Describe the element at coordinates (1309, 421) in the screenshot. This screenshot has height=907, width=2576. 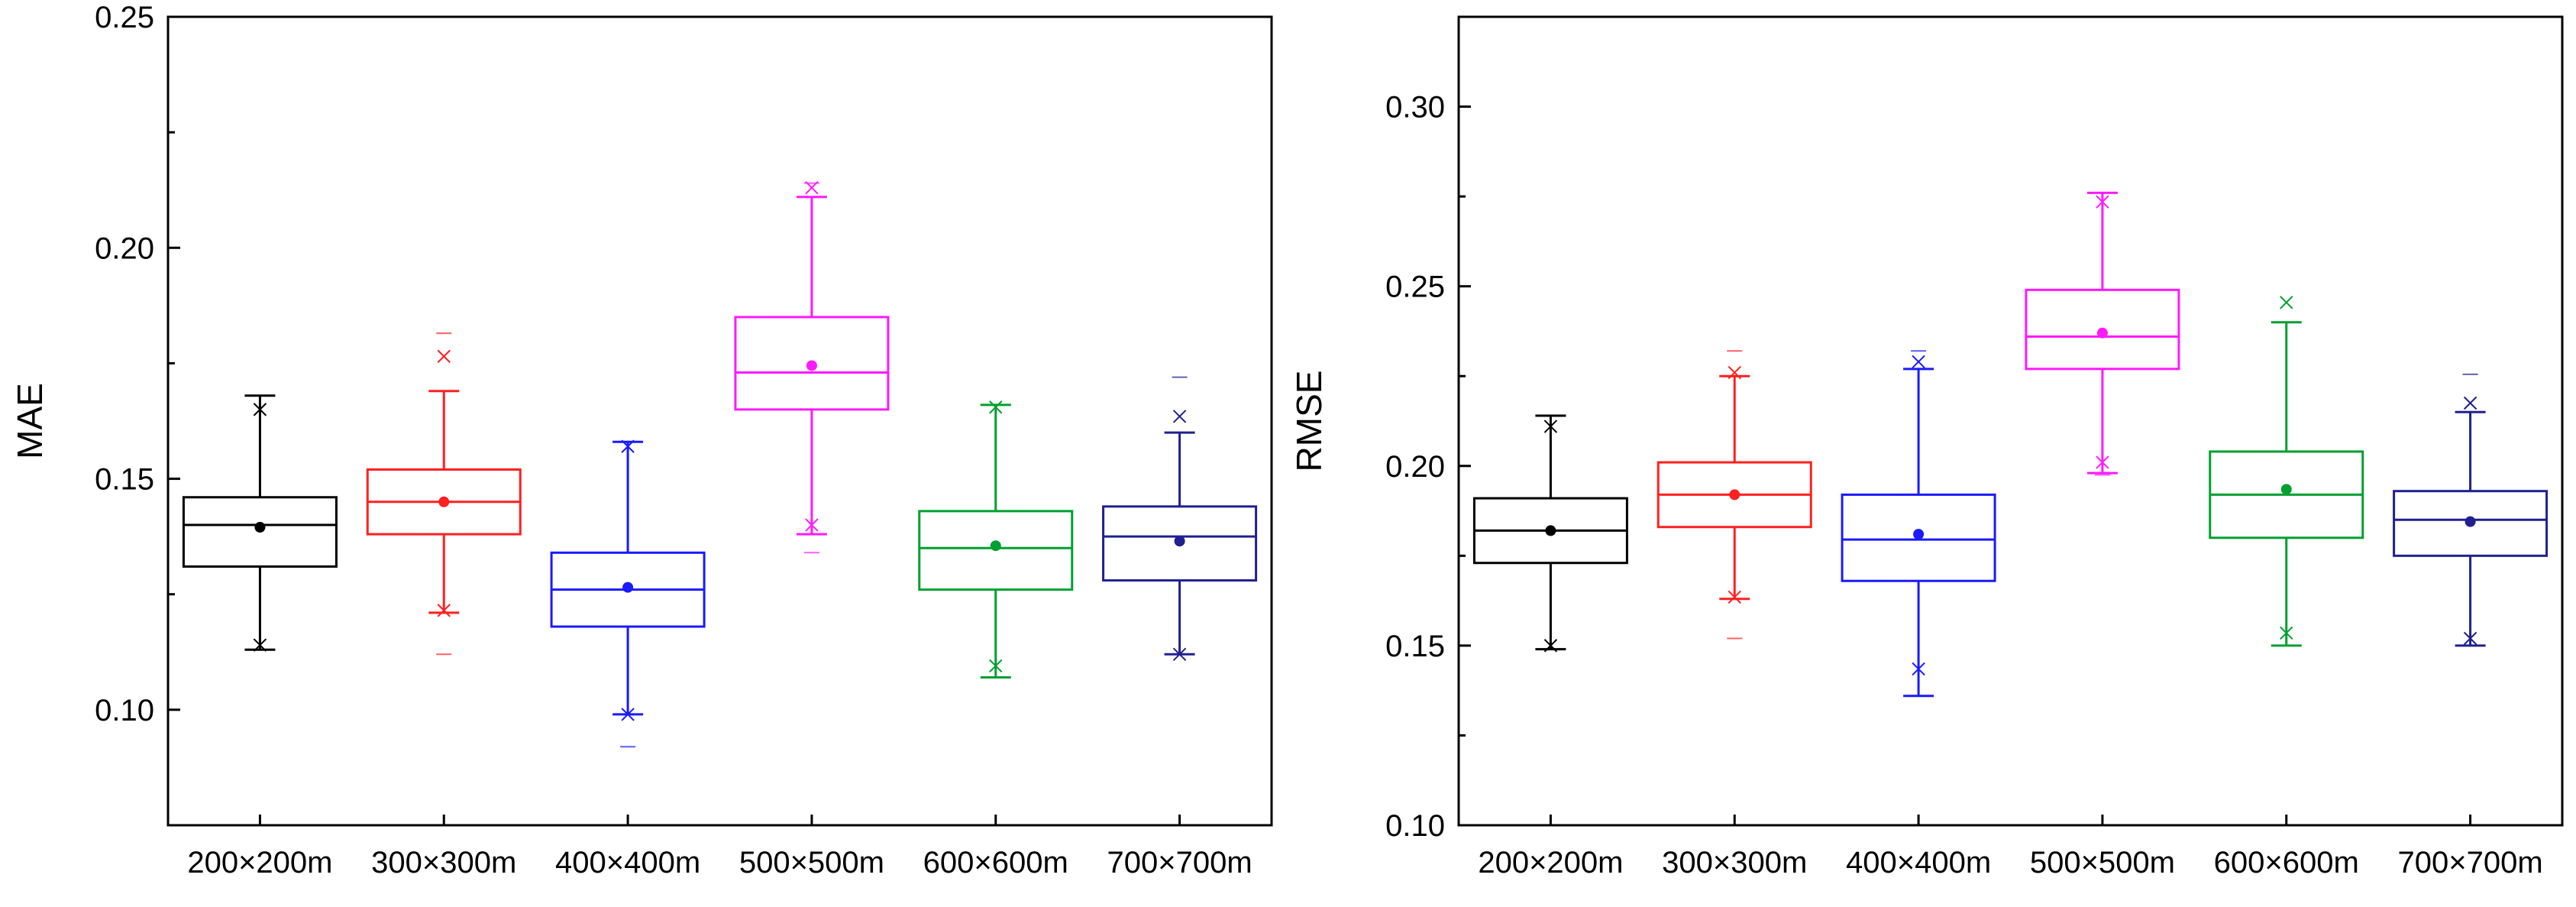
I see `y-axis-title: RMSE` at that location.